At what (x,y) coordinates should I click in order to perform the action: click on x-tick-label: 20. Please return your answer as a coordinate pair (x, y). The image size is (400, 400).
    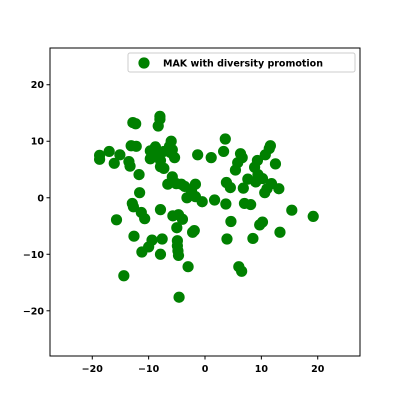
    Looking at the image, I should click on (318, 369).